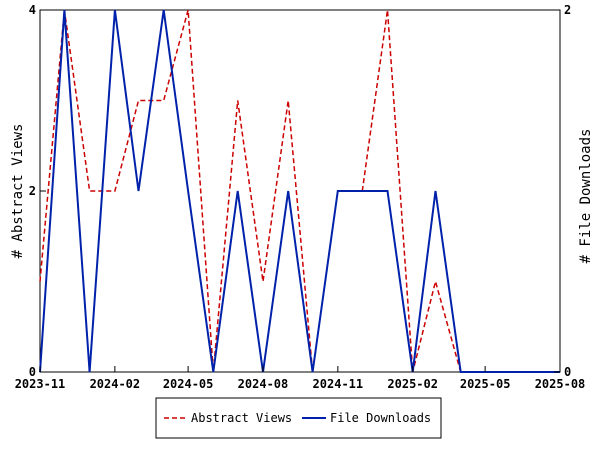 This screenshot has height=455, width=600. Describe the element at coordinates (18, 191) in the screenshot. I see `y-axis-label: # Abstract Views` at that location.